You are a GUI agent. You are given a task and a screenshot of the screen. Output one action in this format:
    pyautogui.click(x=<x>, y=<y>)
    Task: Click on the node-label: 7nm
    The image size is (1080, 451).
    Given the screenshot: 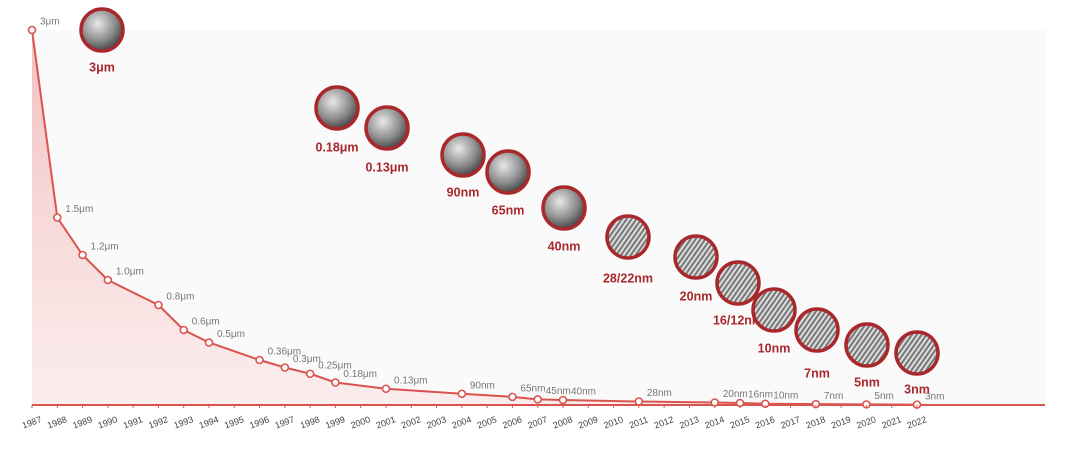 What is the action you would take?
    pyautogui.click(x=817, y=373)
    